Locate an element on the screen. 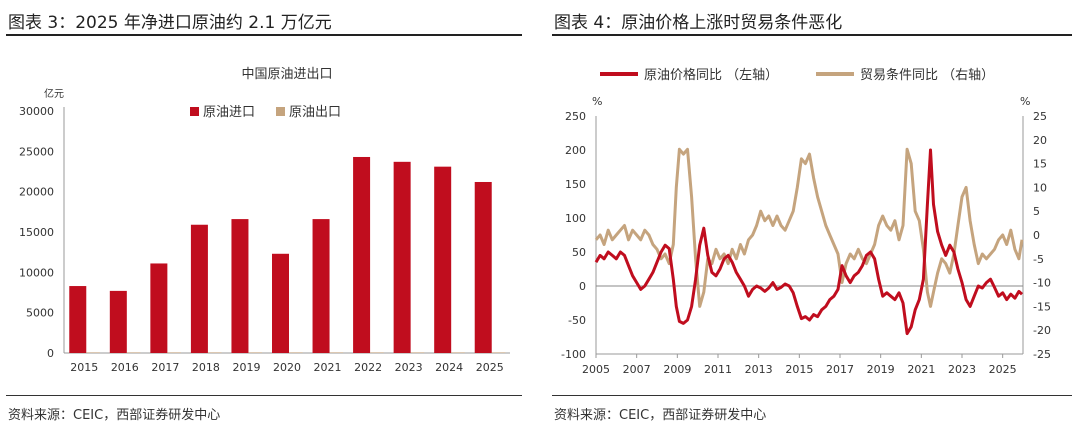 The image size is (1080, 428). x-tick-label: 2018 is located at coordinates (206, 367).